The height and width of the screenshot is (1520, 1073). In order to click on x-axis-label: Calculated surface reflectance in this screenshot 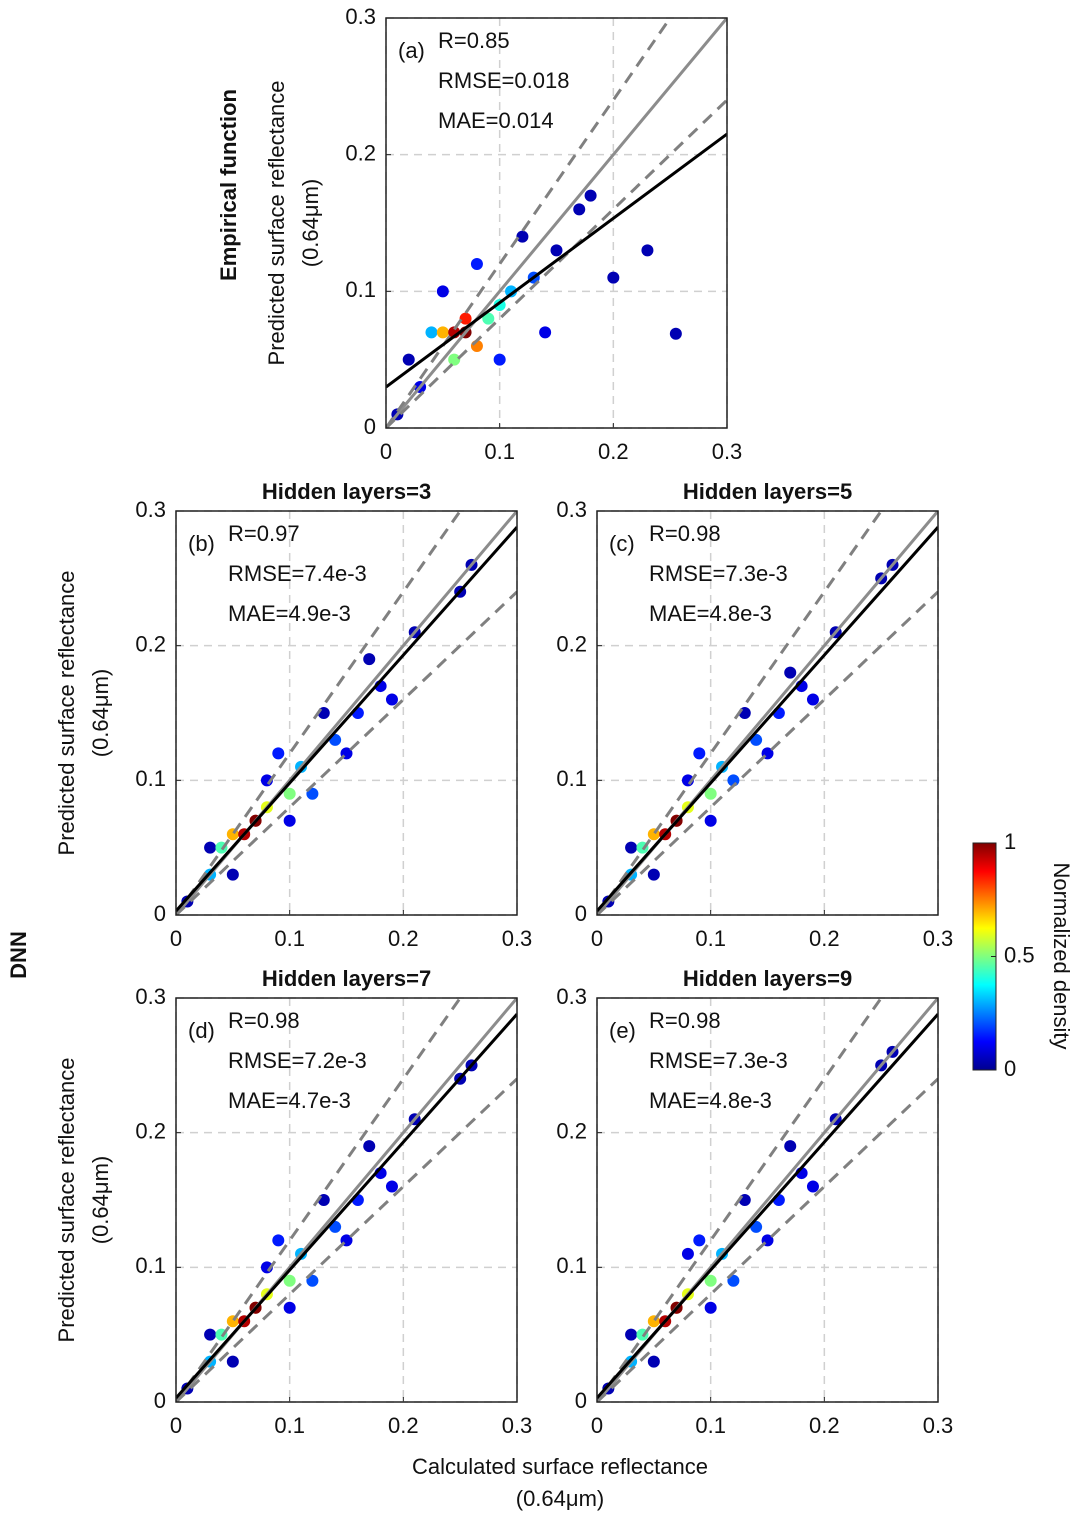, I will do `click(560, 1466)`.